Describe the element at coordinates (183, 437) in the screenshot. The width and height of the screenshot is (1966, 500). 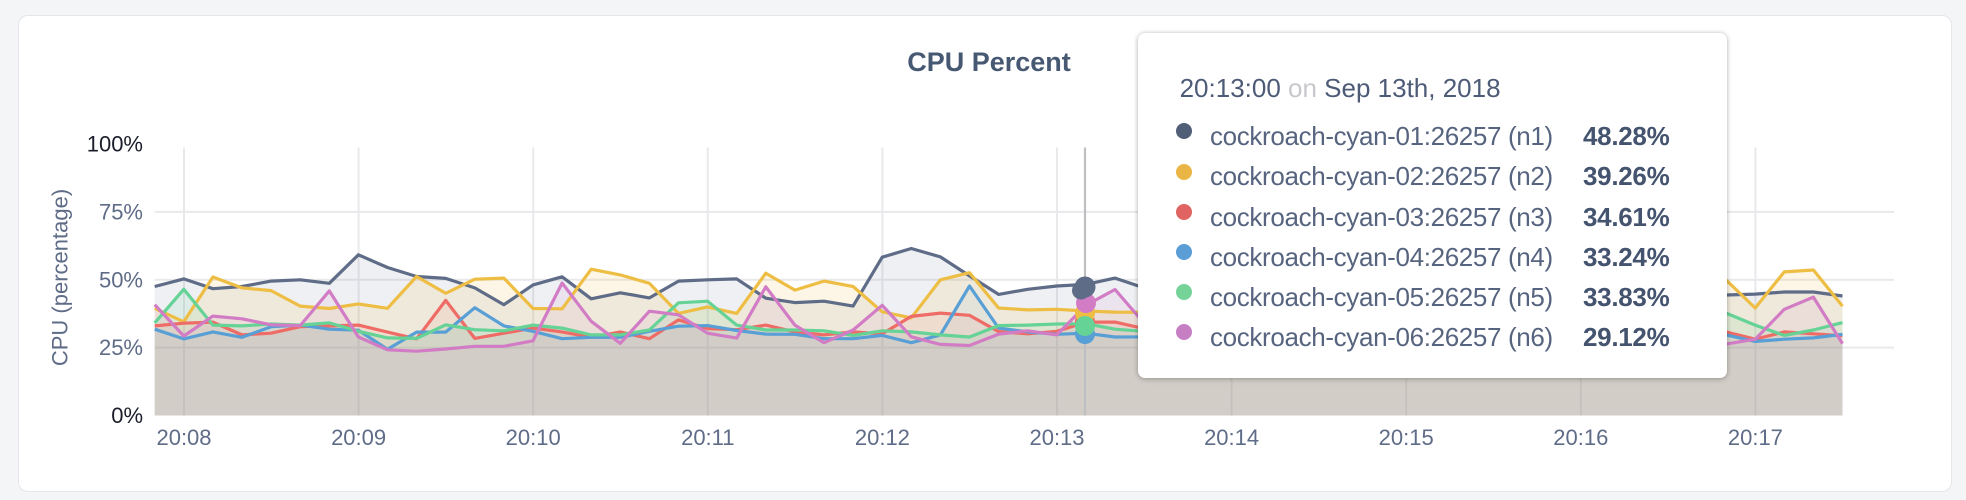
I see `svg-text: 20:08` at that location.